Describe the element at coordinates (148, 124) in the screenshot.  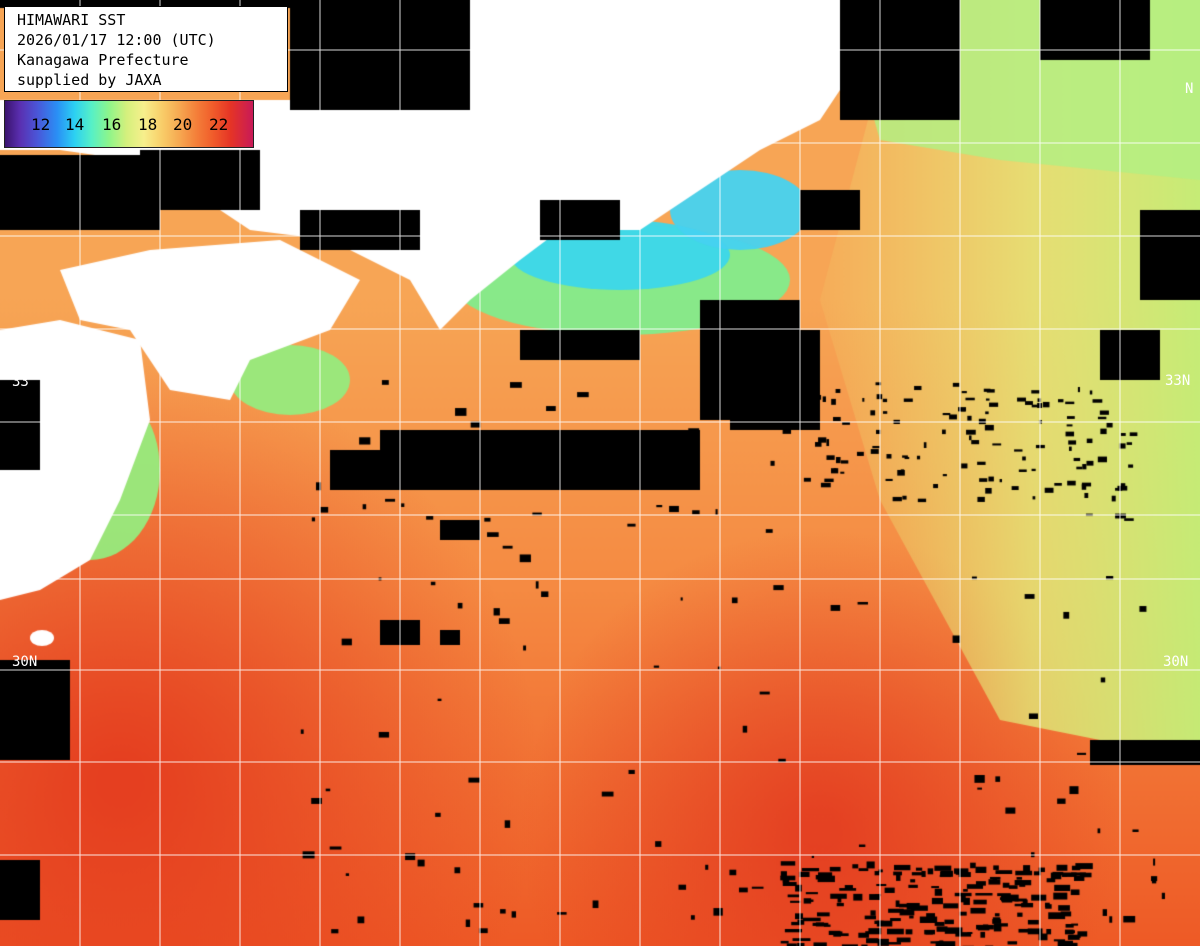
I see `legend-tick: 18` at that location.